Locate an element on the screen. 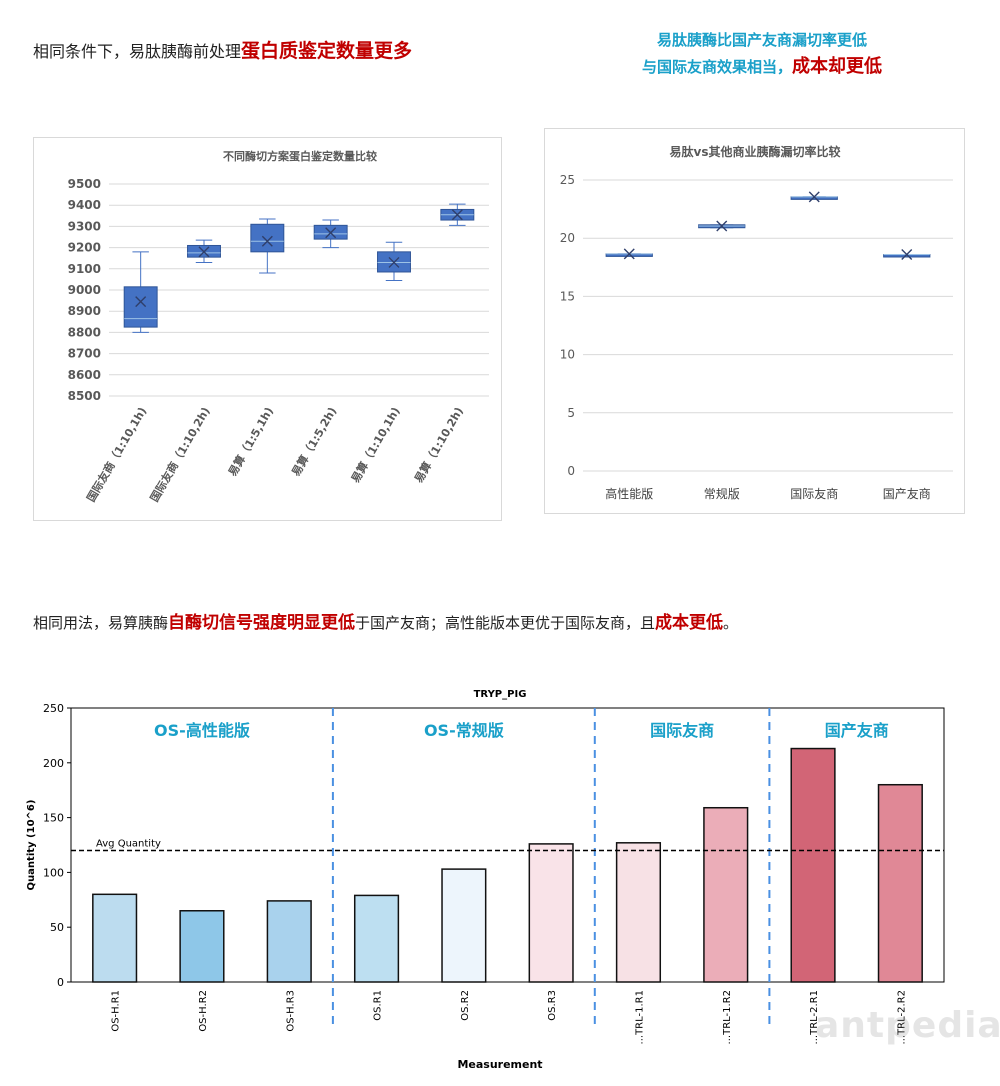 The image size is (1000, 1086). heading-autolysis-p2: 于国产友商；高性能版本更优于国际友商，且 is located at coordinates (505, 623).